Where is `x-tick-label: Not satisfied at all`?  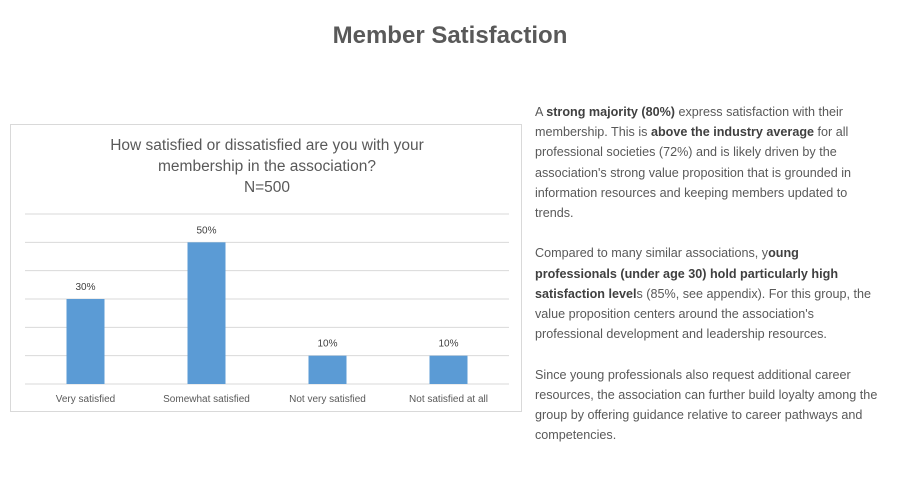 x-tick-label: Not satisfied at all is located at coordinates (448, 399).